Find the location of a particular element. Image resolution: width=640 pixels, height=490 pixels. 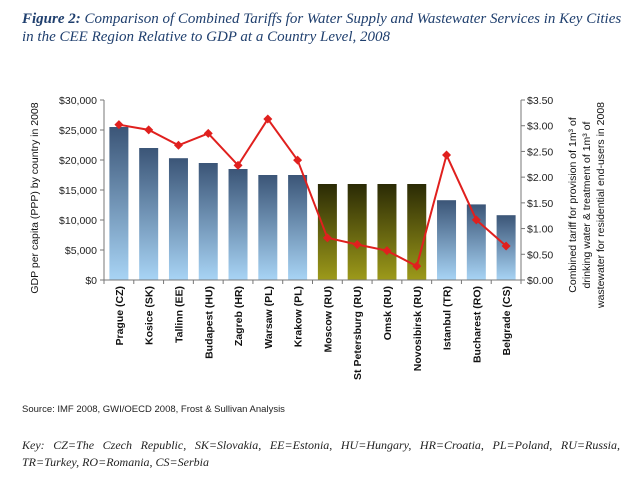

bar-st-petersburg-ru is located at coordinates (357, 232).